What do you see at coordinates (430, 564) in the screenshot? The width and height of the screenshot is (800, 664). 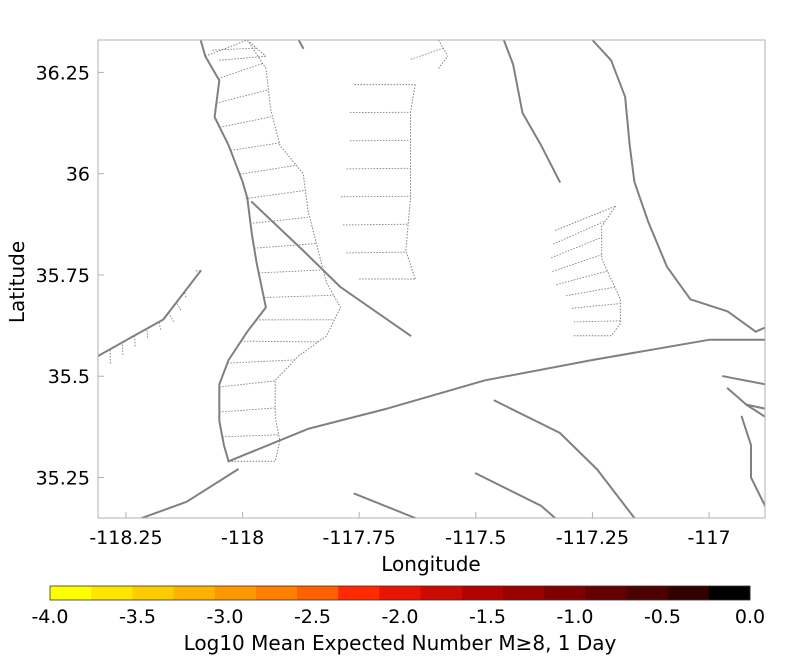 I see `x-axis-title: Longitude` at bounding box center [430, 564].